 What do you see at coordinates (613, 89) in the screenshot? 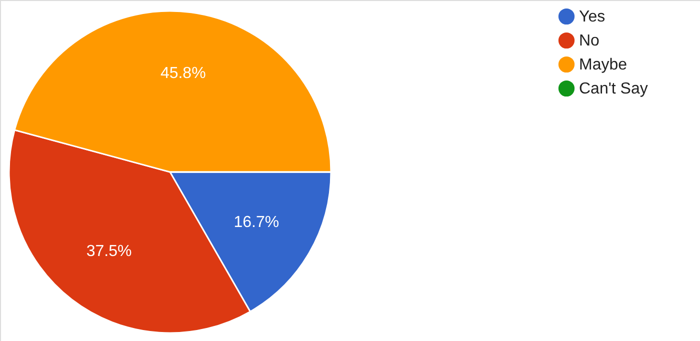
I see `legend-label: Can't Say` at bounding box center [613, 89].